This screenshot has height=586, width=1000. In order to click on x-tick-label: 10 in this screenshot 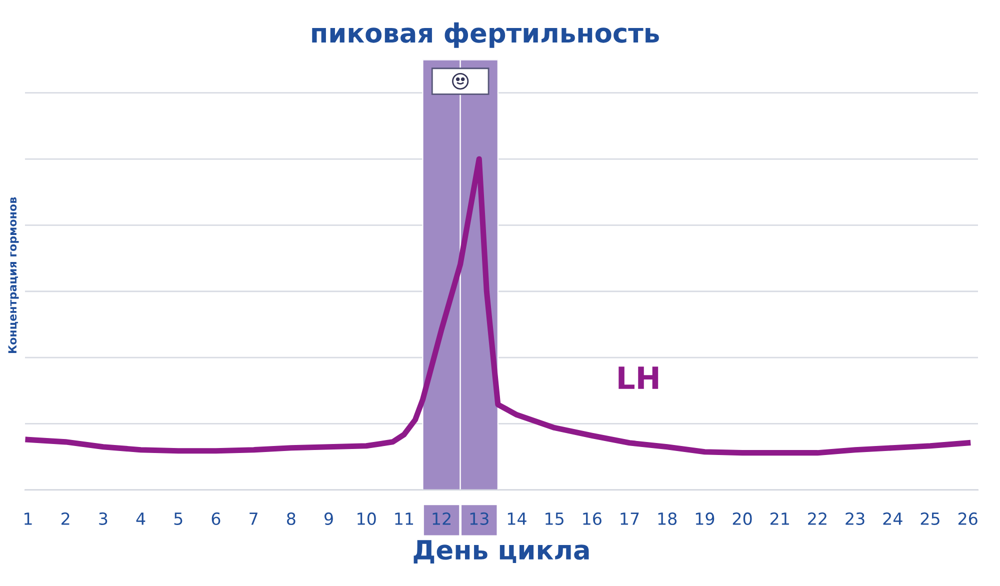, I will do `click(367, 519)`.